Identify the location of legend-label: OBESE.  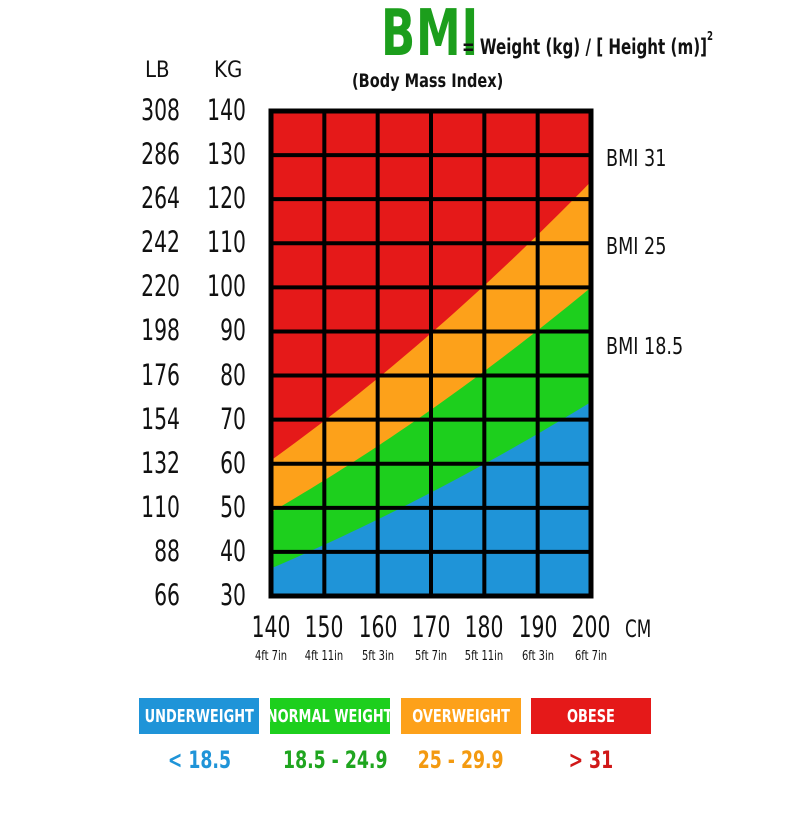
(591, 716).